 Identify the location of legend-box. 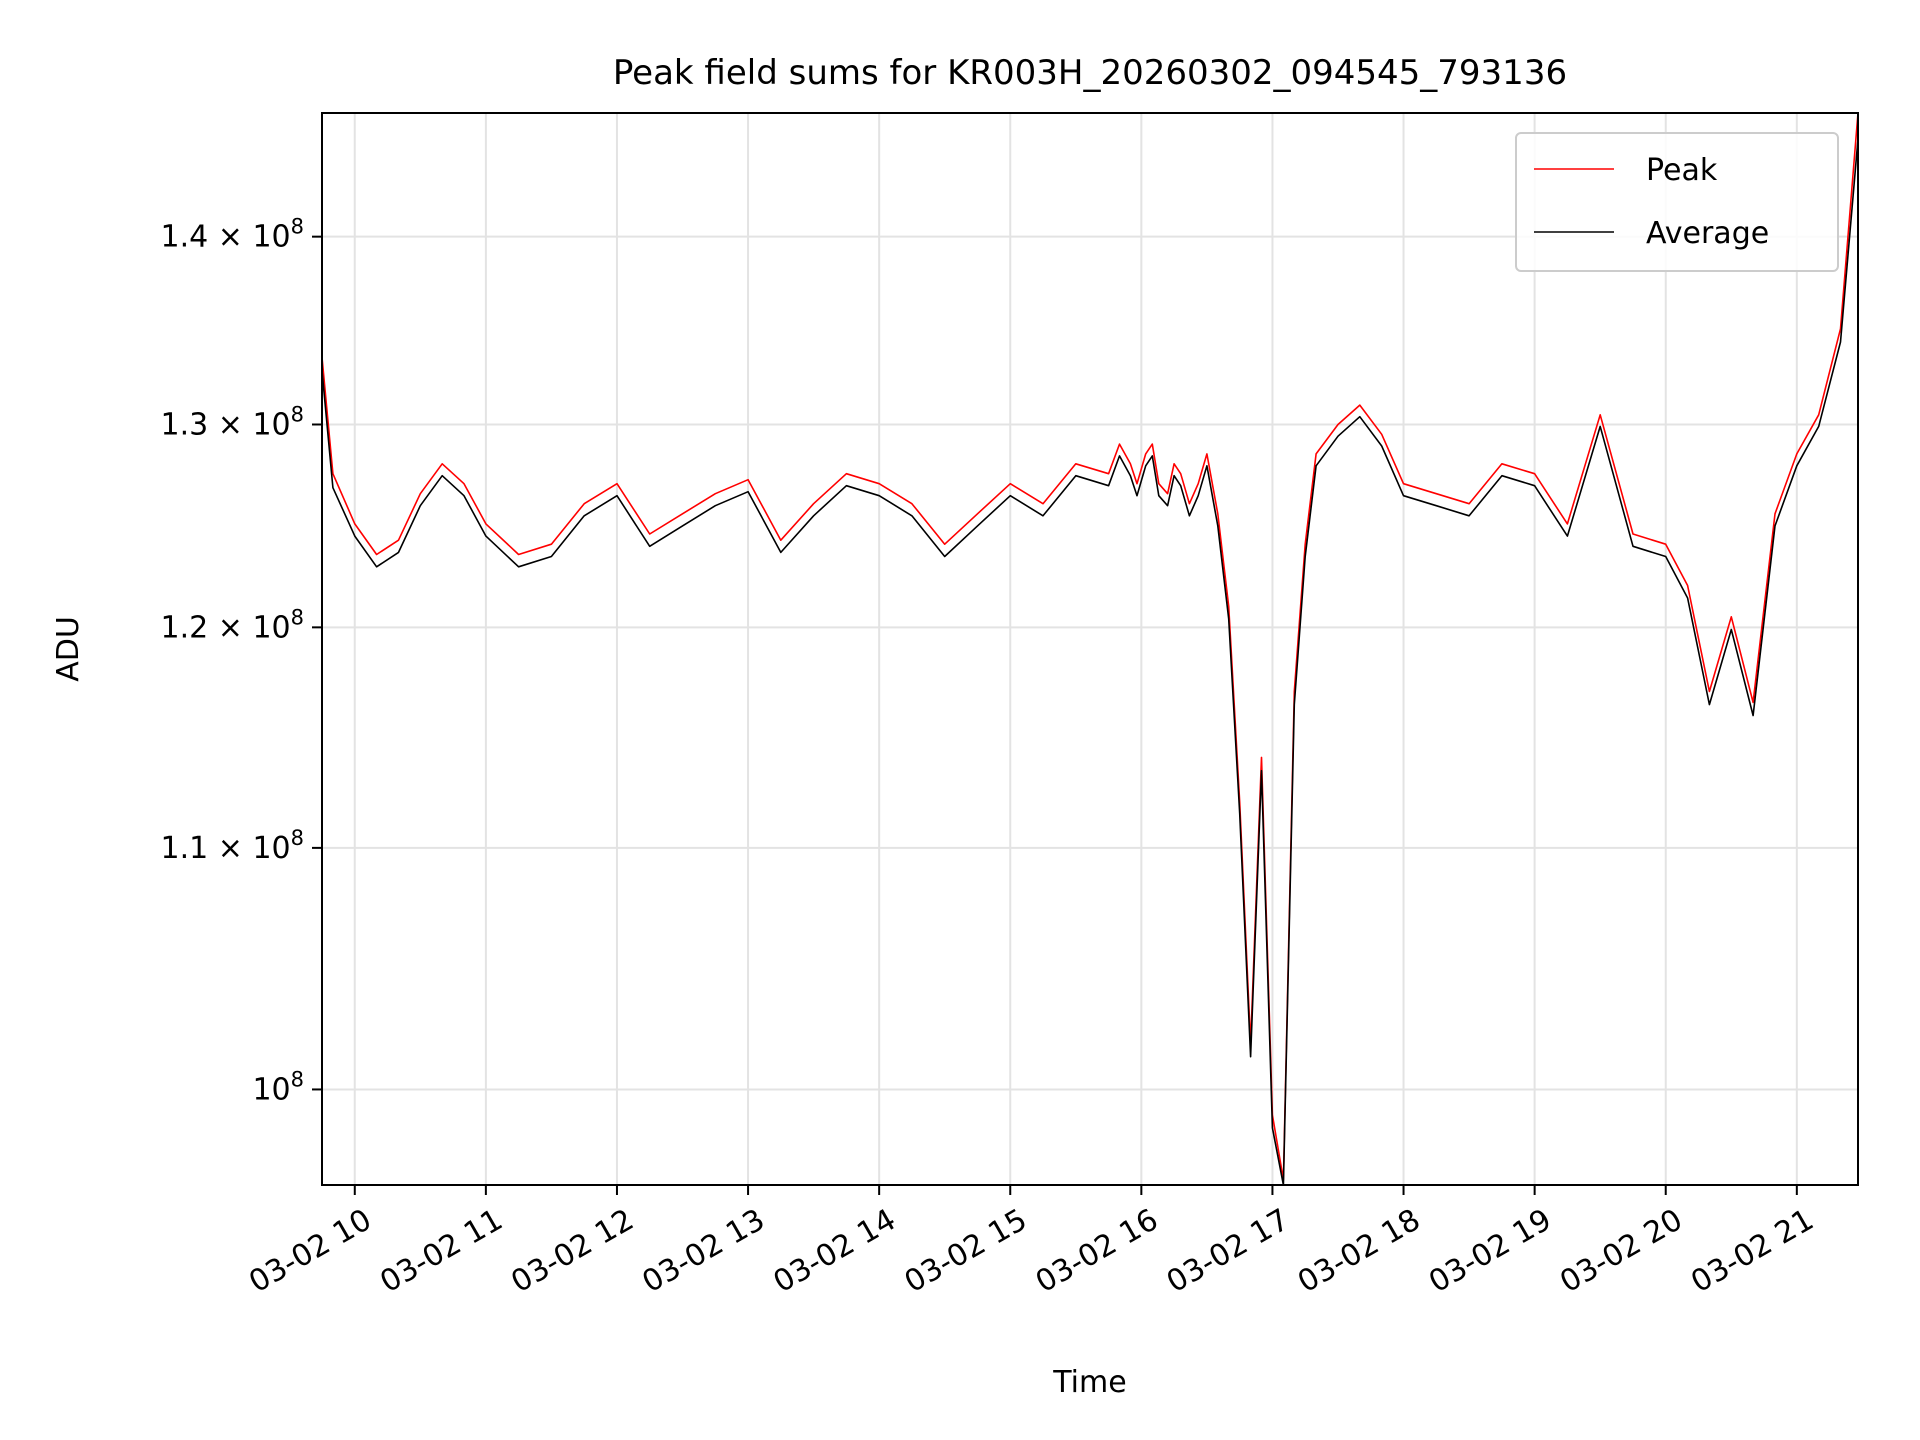
(1677, 202).